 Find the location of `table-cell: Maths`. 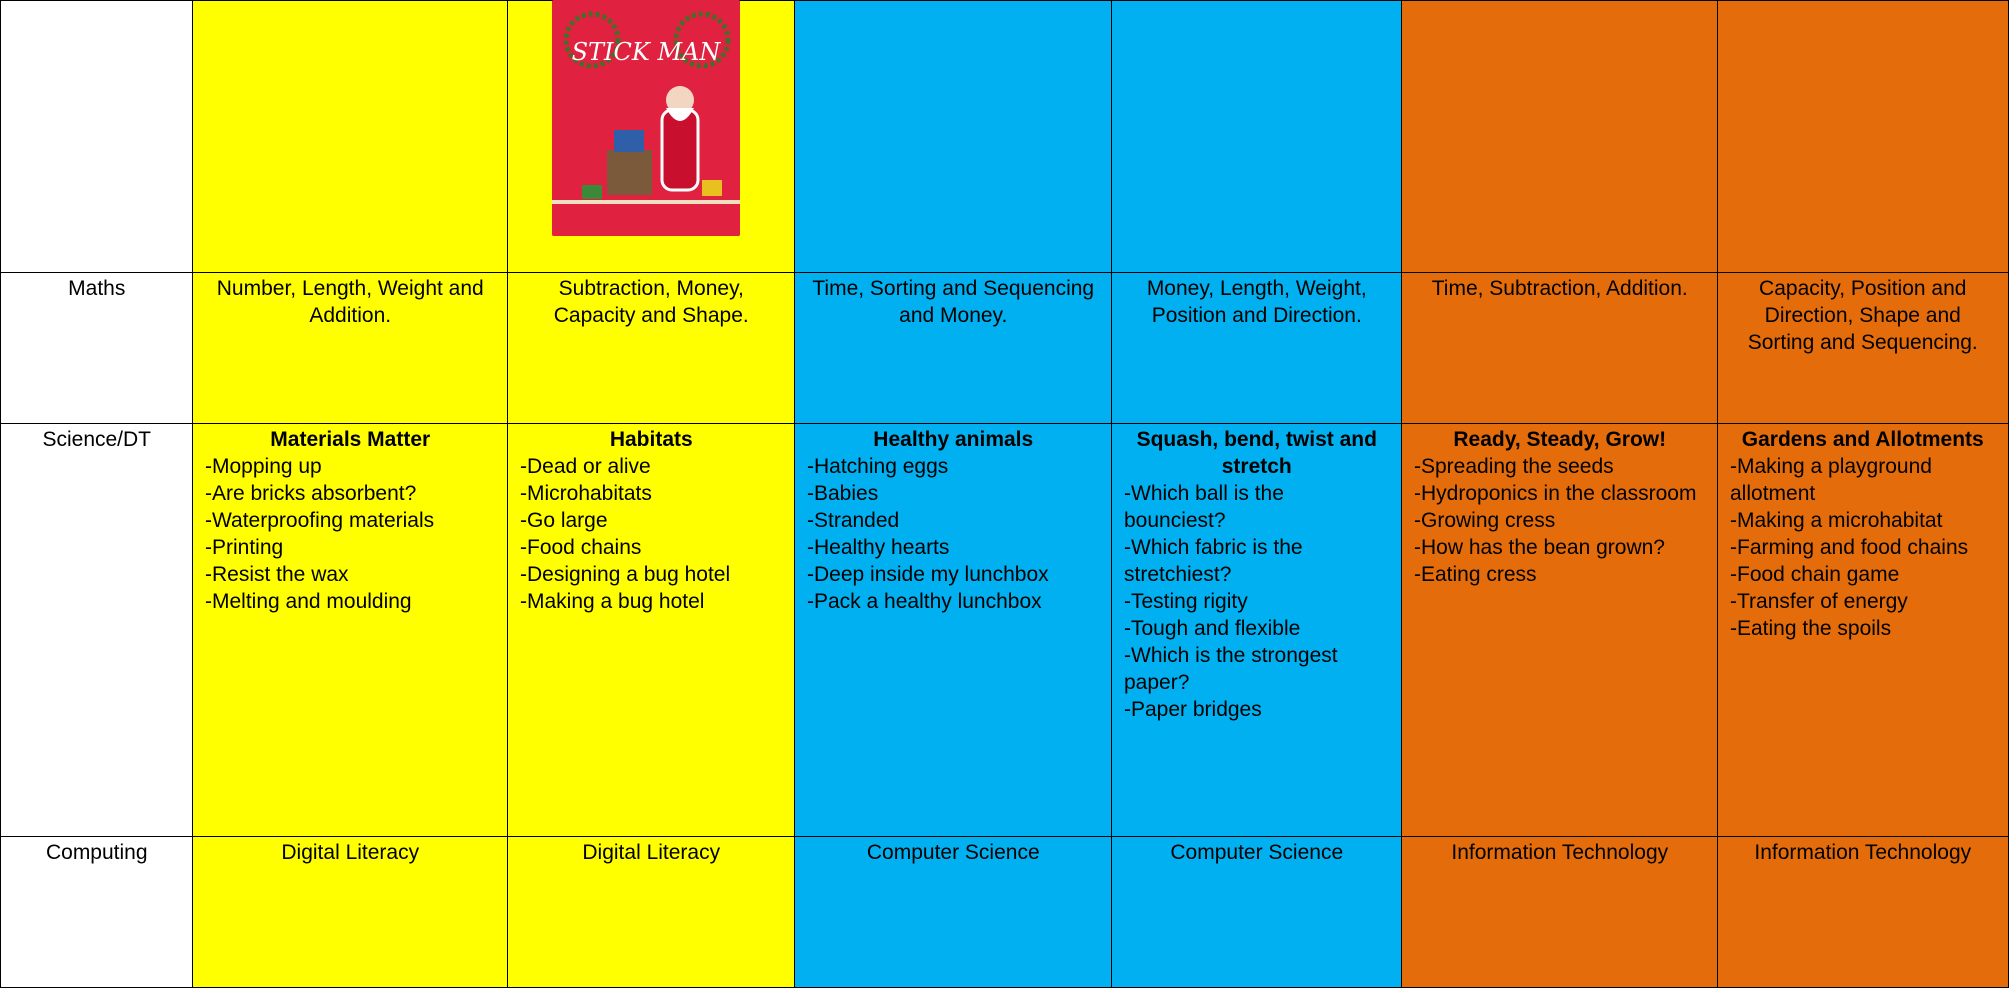

table-cell: Maths is located at coordinates (97, 348).